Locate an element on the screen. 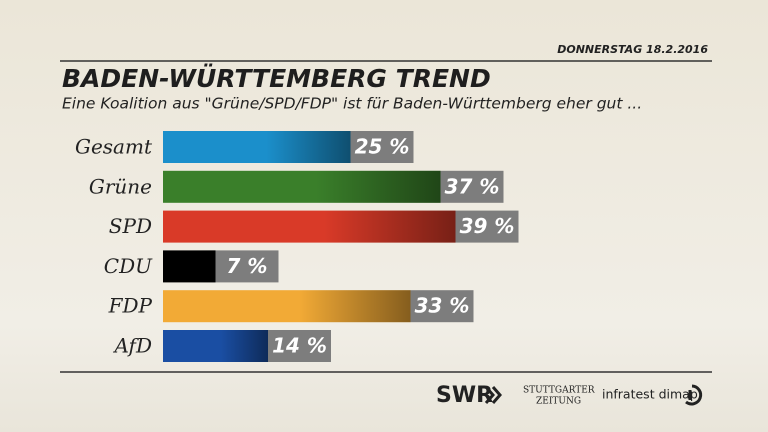  value-label: 37 % is located at coordinates (472, 186).